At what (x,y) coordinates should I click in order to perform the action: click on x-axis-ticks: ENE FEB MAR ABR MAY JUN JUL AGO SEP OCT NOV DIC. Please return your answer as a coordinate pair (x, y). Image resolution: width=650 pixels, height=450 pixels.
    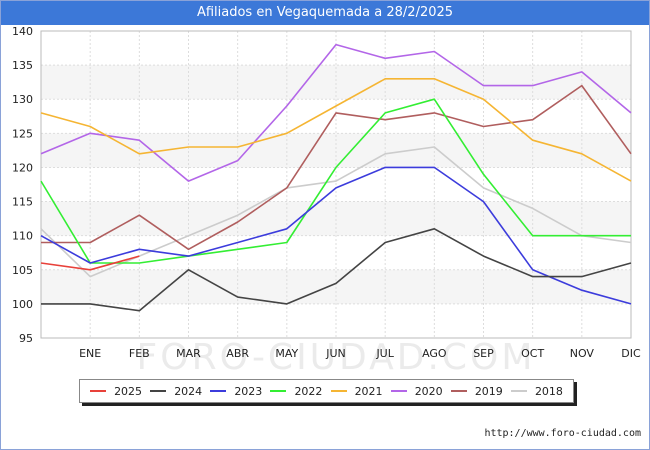
    Looking at the image, I should click on (360, 353).